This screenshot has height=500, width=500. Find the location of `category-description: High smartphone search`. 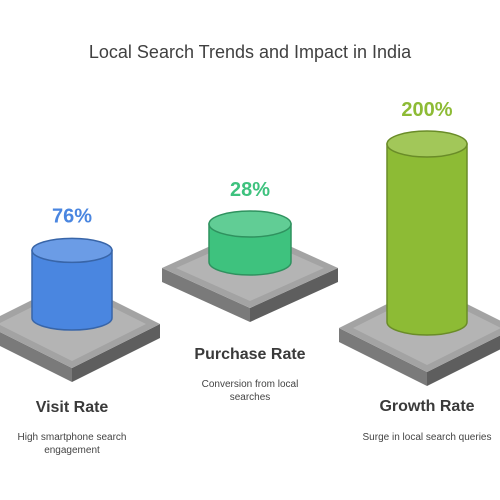

category-description: High smartphone search is located at coordinates (72, 437).